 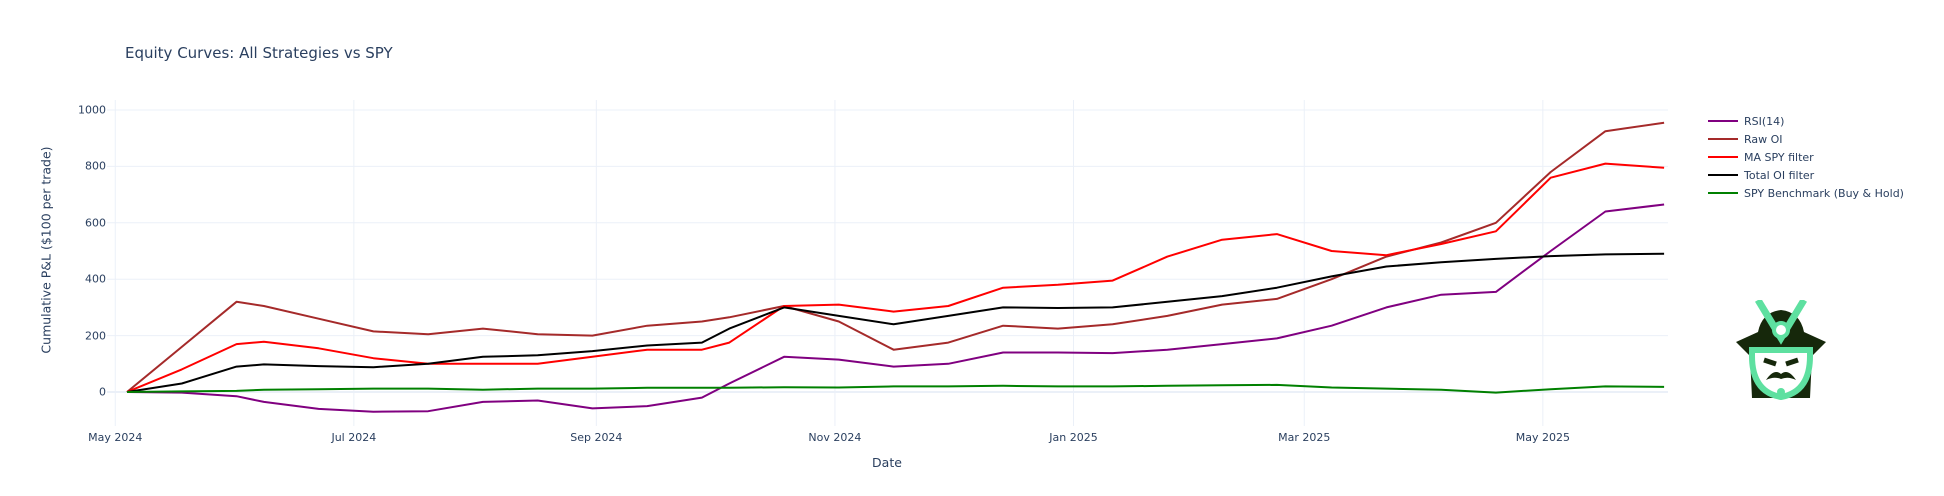 What do you see at coordinates (835, 437) in the screenshot?
I see `x-tick-label: Nov 2024` at bounding box center [835, 437].